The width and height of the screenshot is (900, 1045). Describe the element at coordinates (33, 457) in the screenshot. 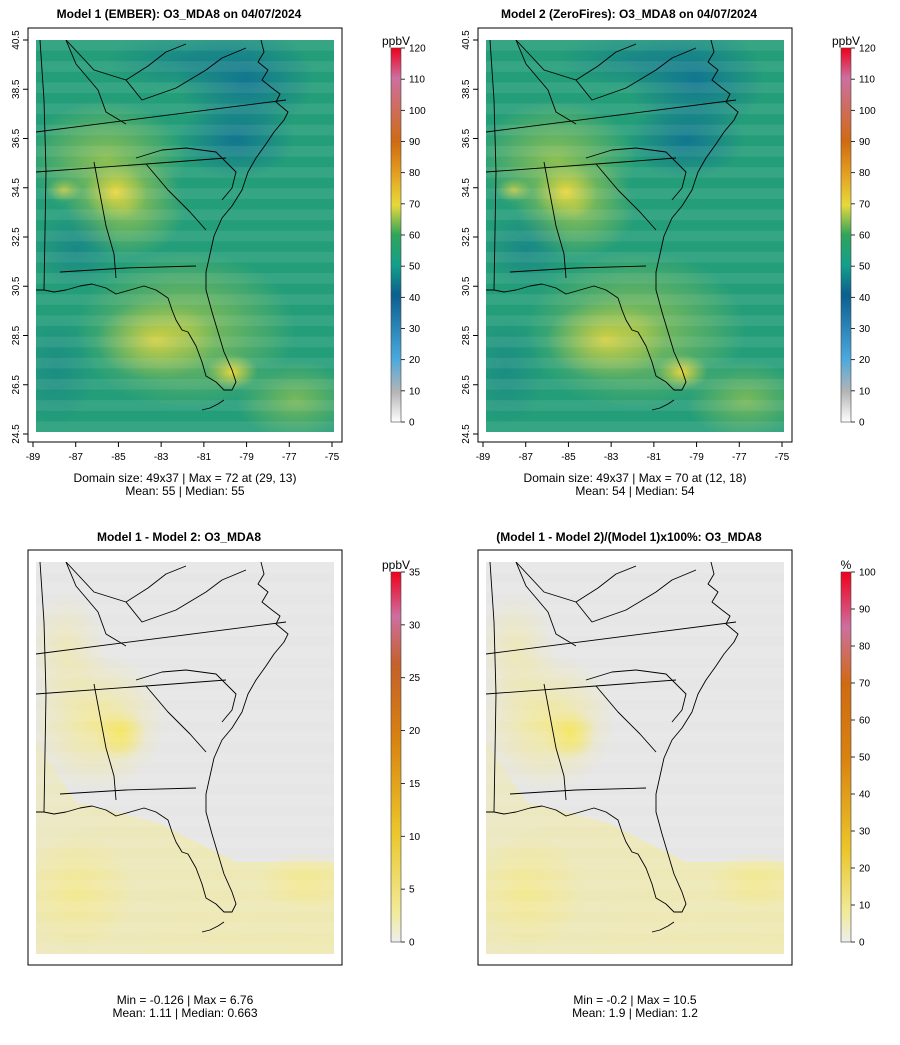

I see `x-tick-label: -89` at that location.